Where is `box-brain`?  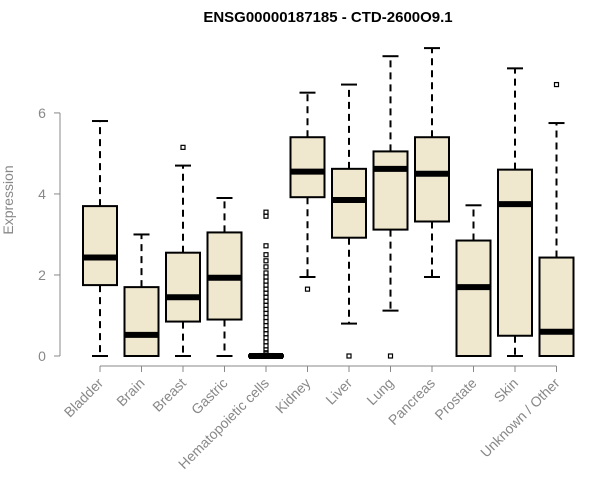
box-brain is located at coordinates (141, 295).